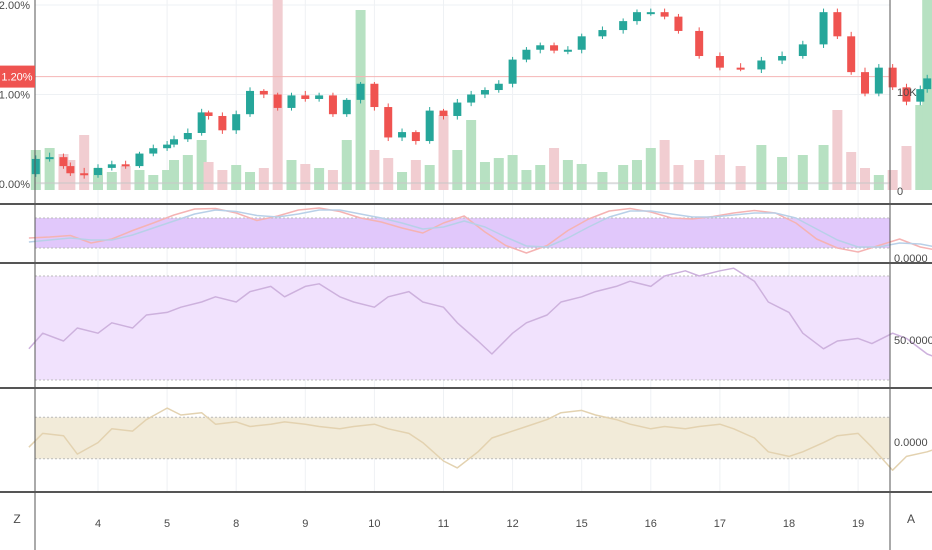 The image size is (932, 550). I want to click on corner-label-right: A, so click(911, 519).